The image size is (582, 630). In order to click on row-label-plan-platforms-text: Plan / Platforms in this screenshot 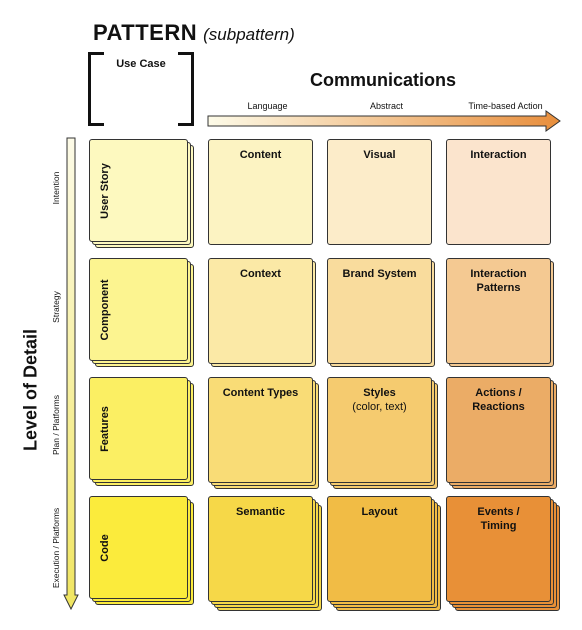, I will do `click(56, 425)`.